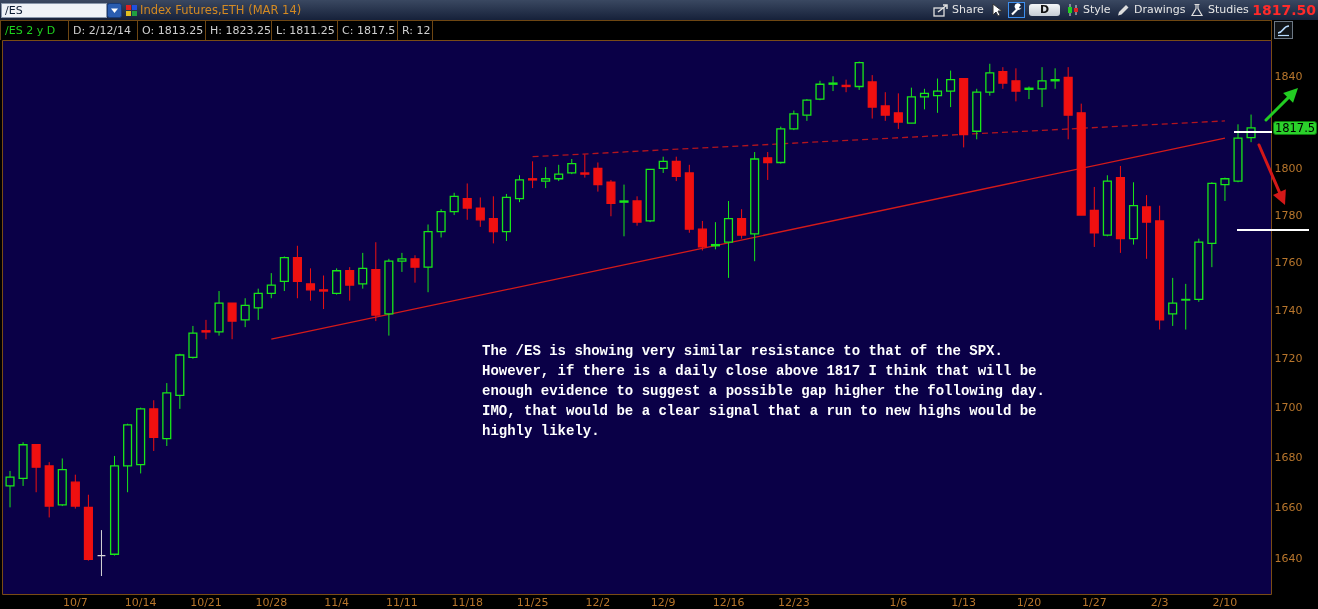 The width and height of the screenshot is (1318, 609). What do you see at coordinates (598, 602) in the screenshot?
I see `x-tick-label: 12/2` at bounding box center [598, 602].